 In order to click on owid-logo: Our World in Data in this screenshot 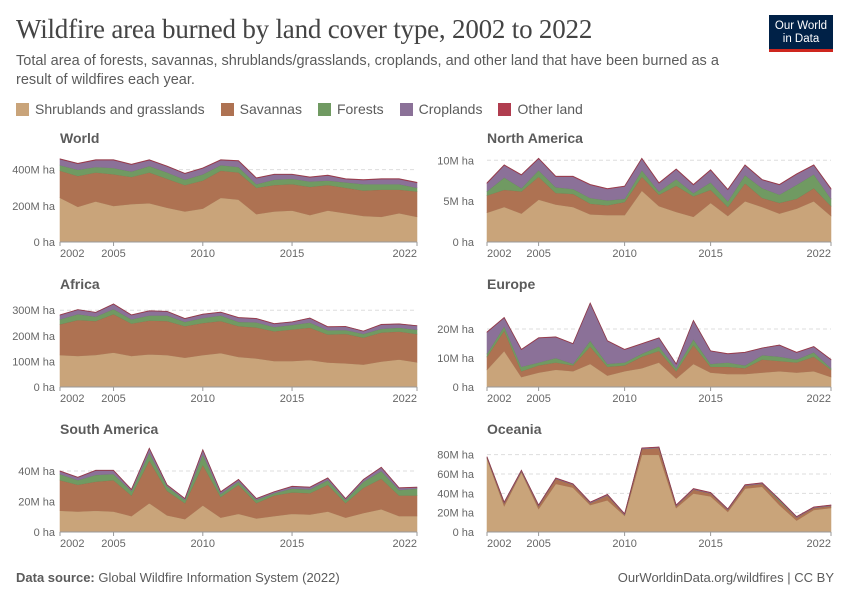, I will do `click(801, 33)`.